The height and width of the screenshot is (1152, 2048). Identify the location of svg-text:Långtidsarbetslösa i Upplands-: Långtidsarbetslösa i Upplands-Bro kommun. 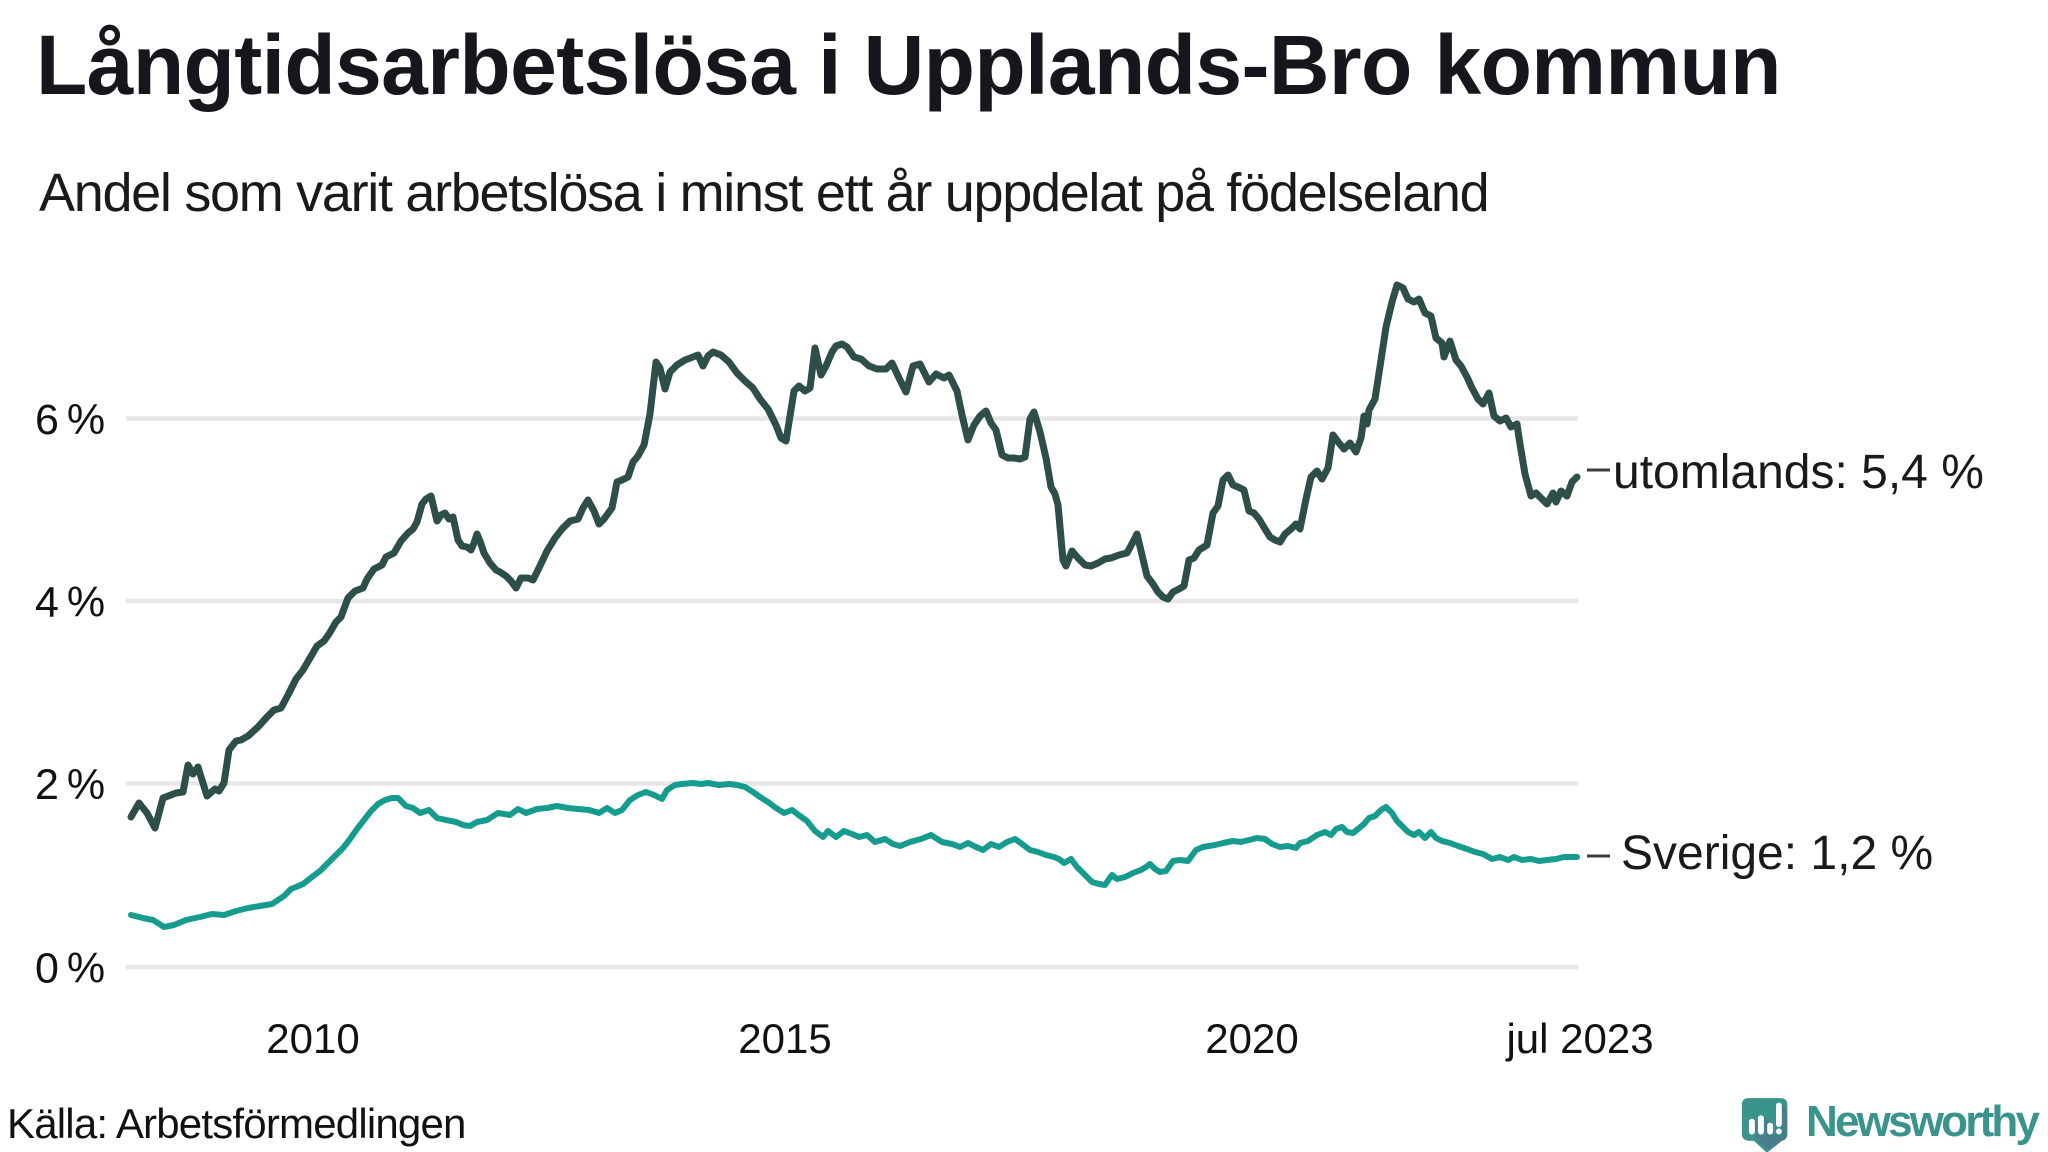
(908, 65).